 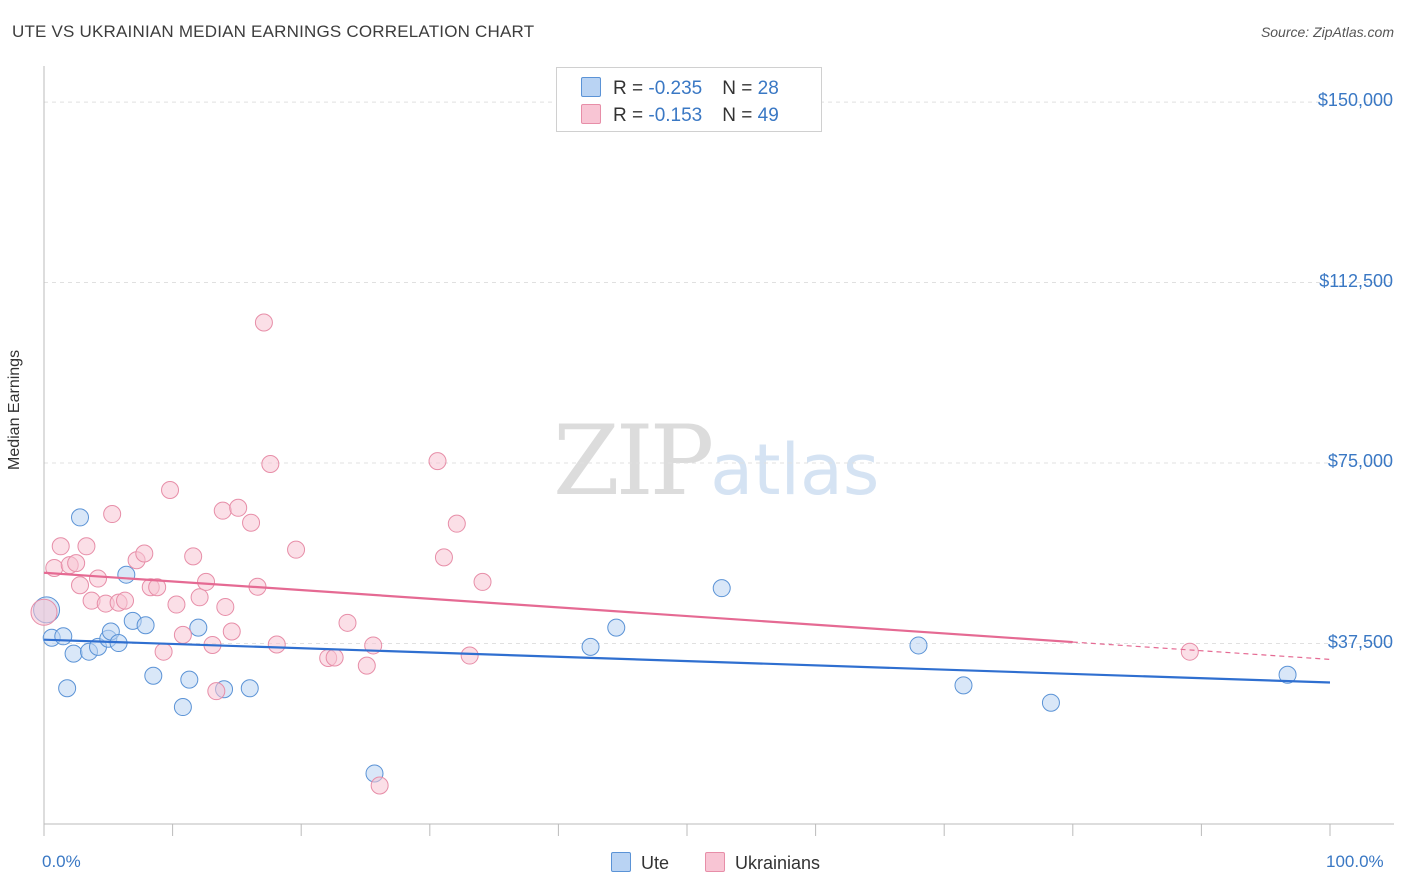 I want to click on watermark-zip: ZIP, so click(x=633, y=461).